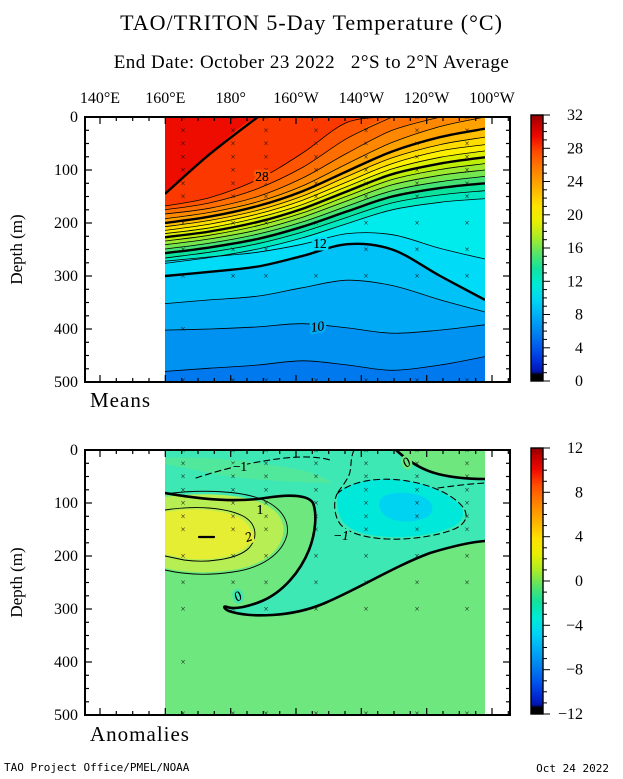 This screenshot has height=779, width=623. I want to click on colorbar-tick-label: −8, so click(574, 670).